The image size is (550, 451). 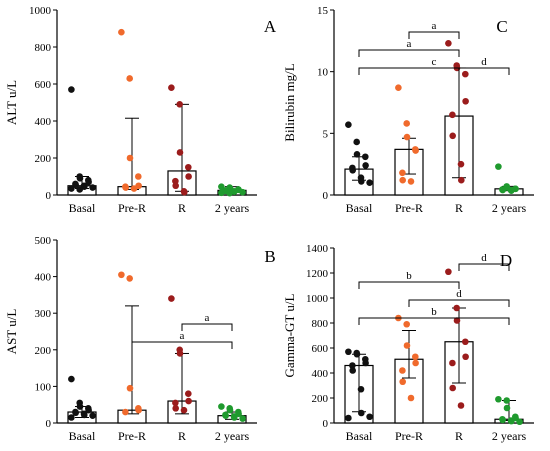 What do you see at coordinates (270, 26) in the screenshot?
I see `panel-letter: A` at bounding box center [270, 26].